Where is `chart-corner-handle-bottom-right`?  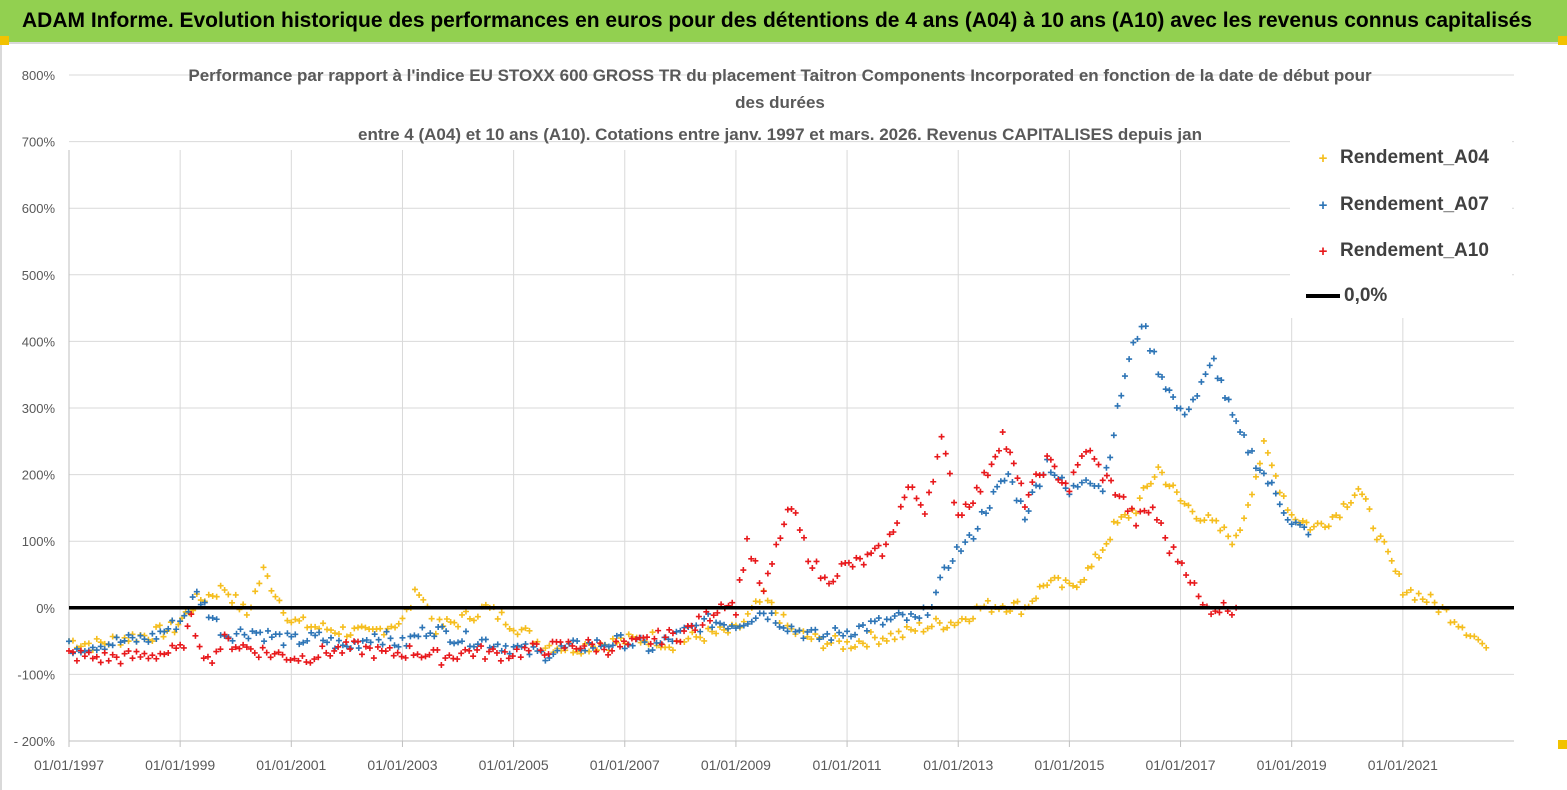 chart-corner-handle-bottom-right is located at coordinates (1562, 744).